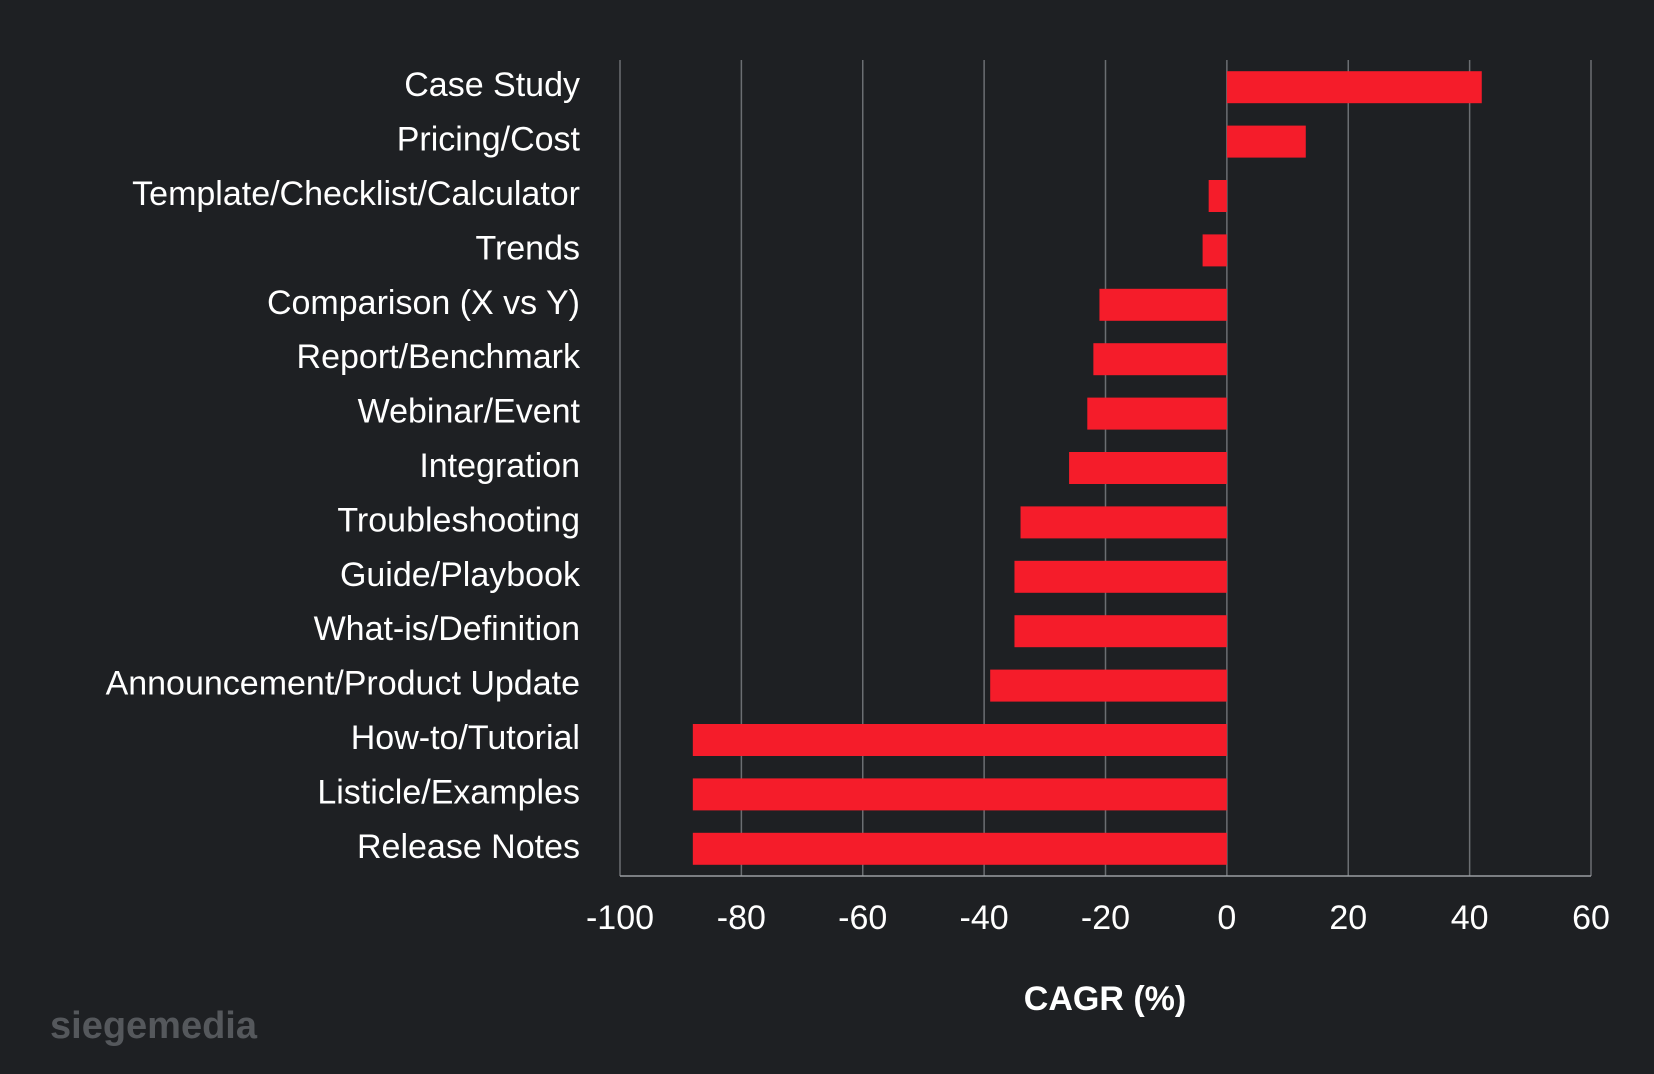 Image resolution: width=1654 pixels, height=1074 pixels. I want to click on x-tick-label: -60, so click(862, 918).